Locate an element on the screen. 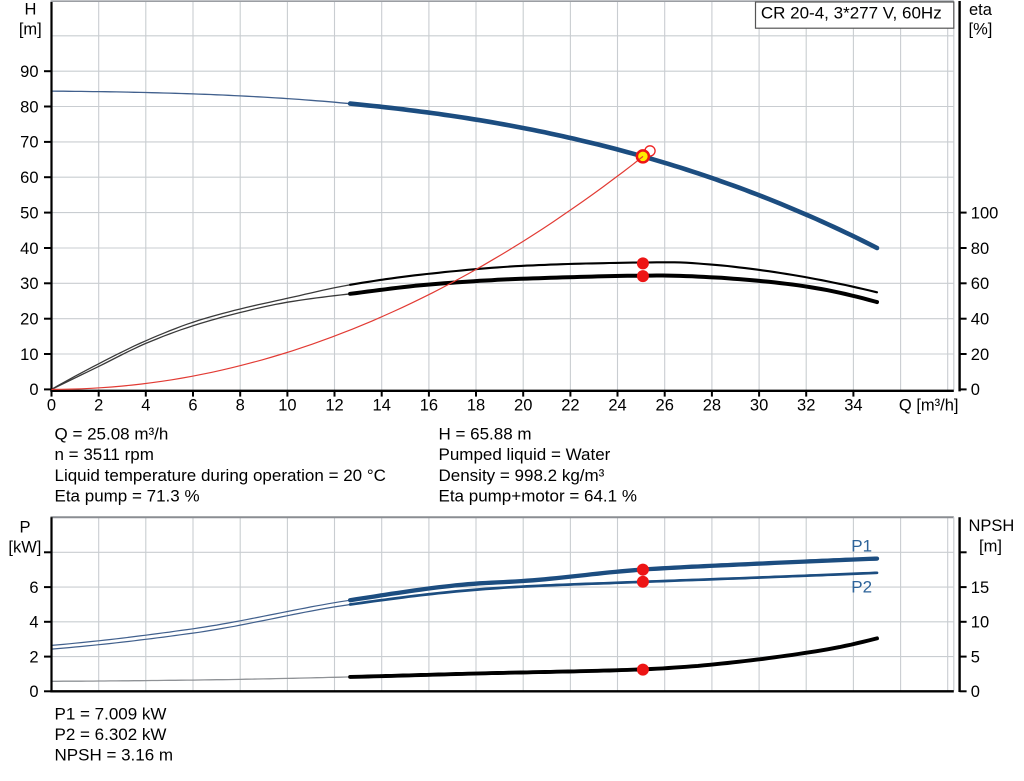 Image resolution: width=1024 pixels, height=781 pixels. svg-text: H = 65.88 m is located at coordinates (485, 433).